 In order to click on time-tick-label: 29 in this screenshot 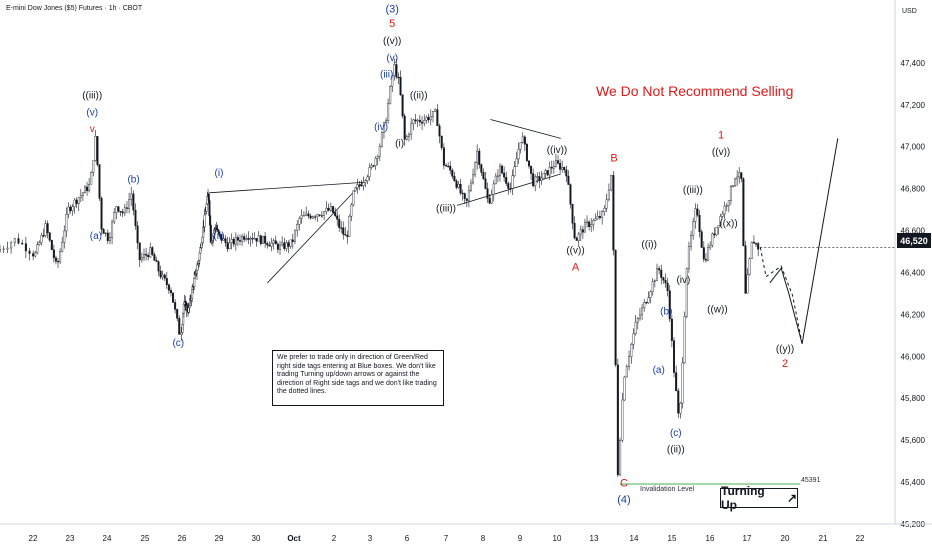, I will do `click(219, 538)`.